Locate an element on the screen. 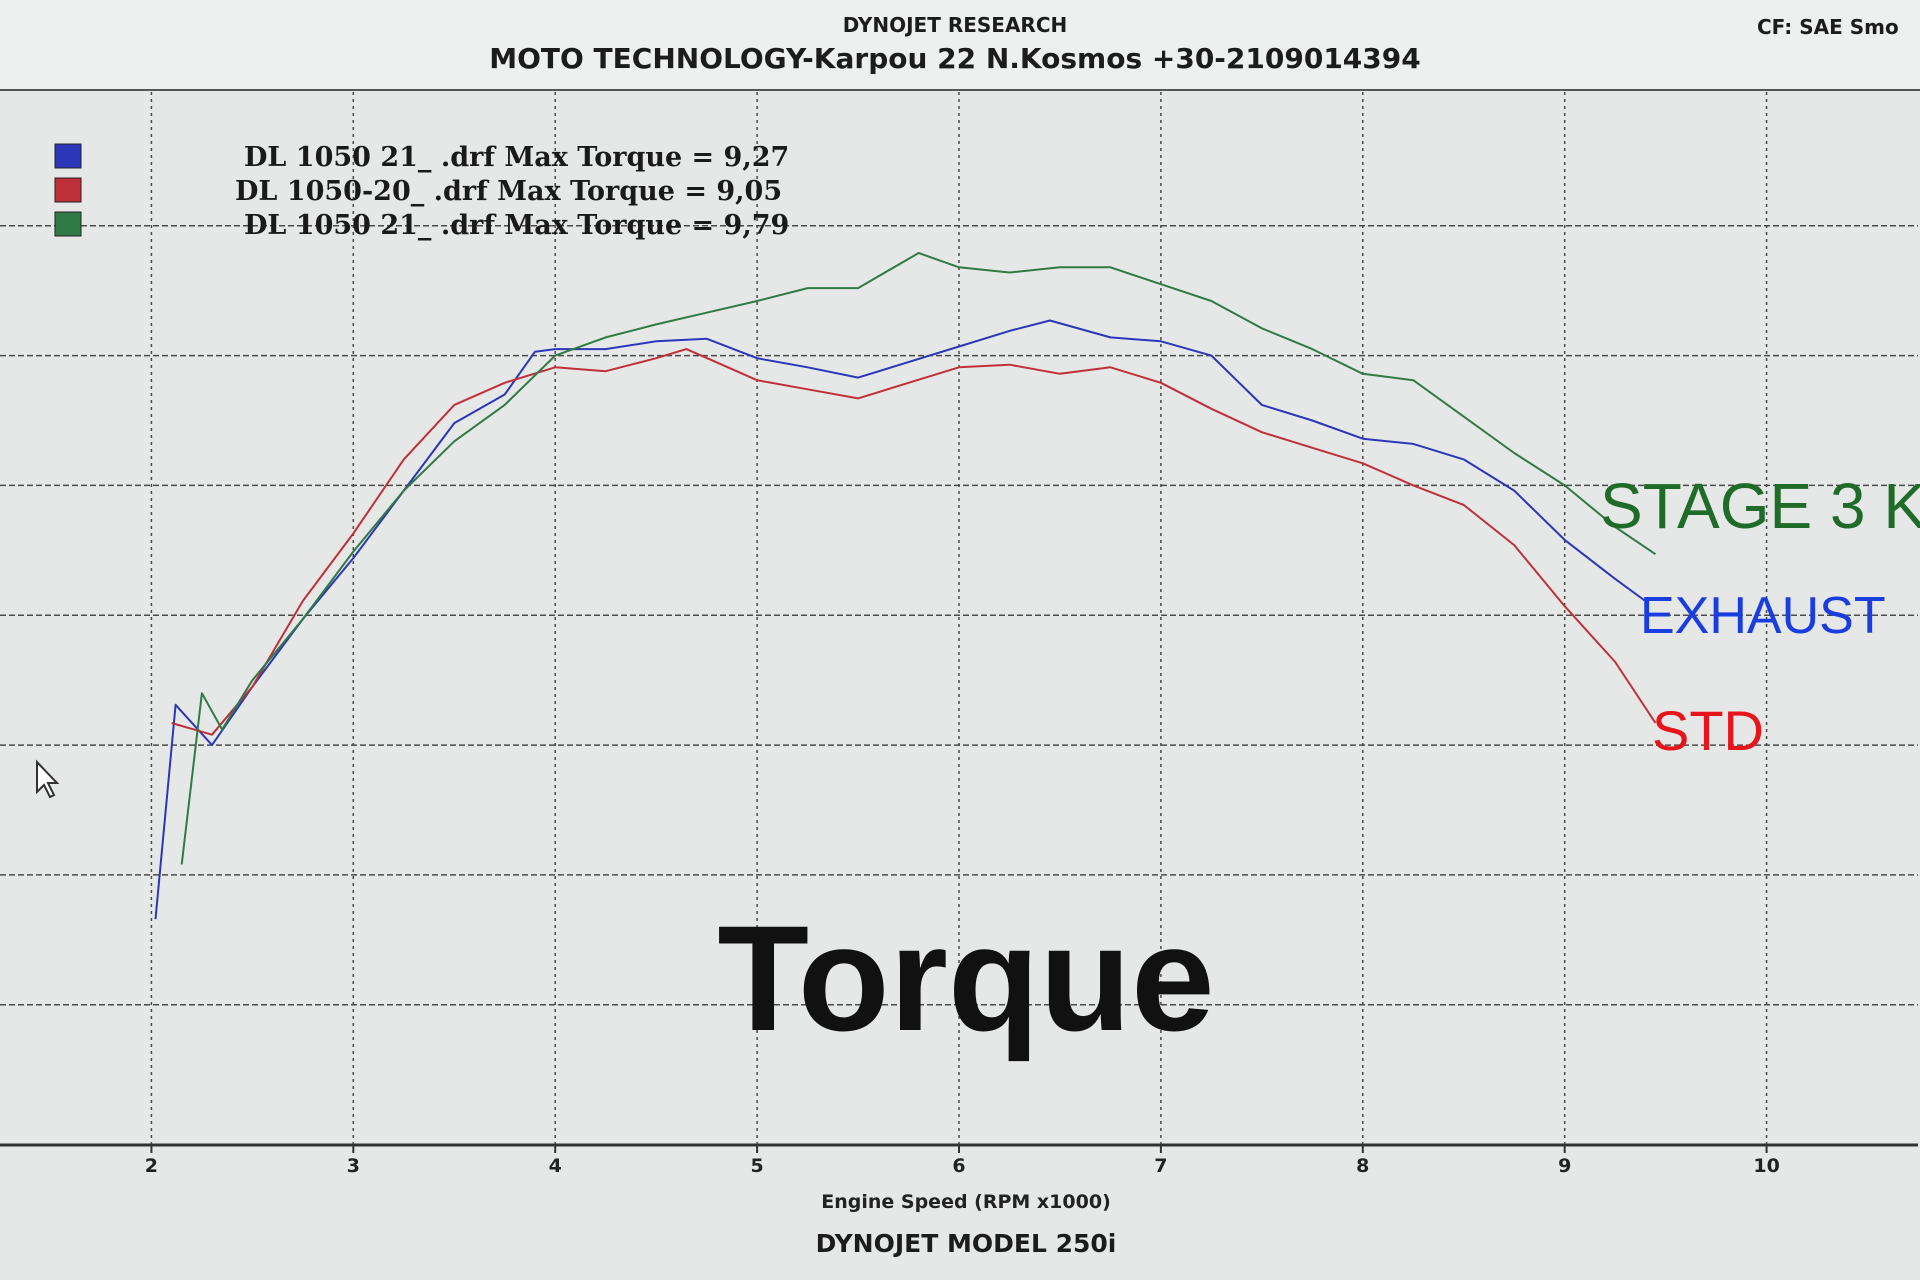 Image resolution: width=1920 pixels, height=1280 pixels. header-band is located at coordinates (960, 45).